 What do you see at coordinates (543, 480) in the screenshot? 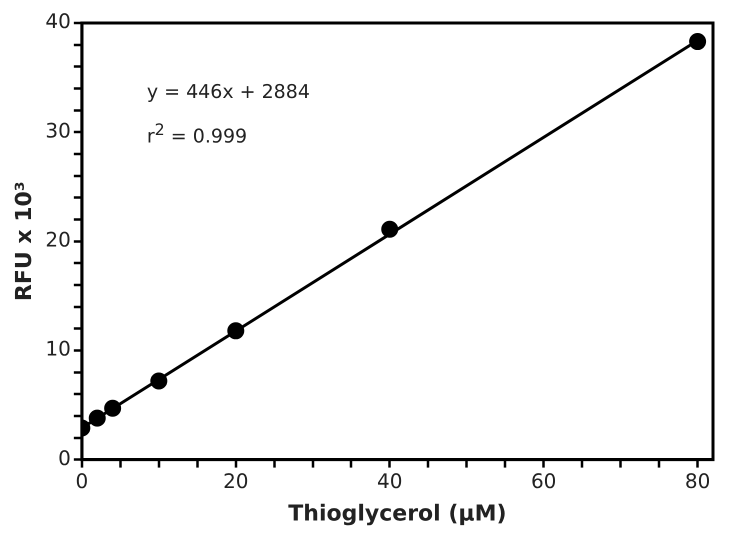
I see `x-tick-label: 60` at bounding box center [543, 480].